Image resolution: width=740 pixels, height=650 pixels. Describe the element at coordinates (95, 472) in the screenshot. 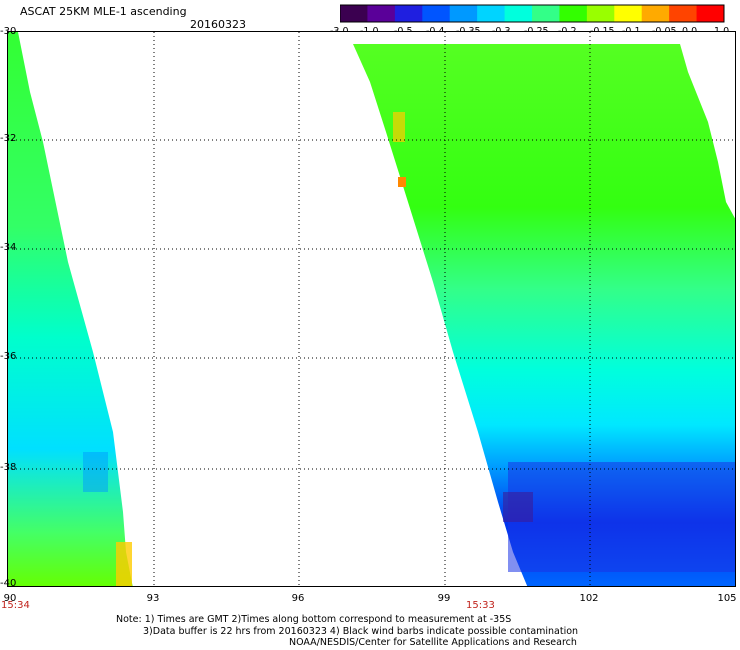

I see `left-low-value-patch` at that location.